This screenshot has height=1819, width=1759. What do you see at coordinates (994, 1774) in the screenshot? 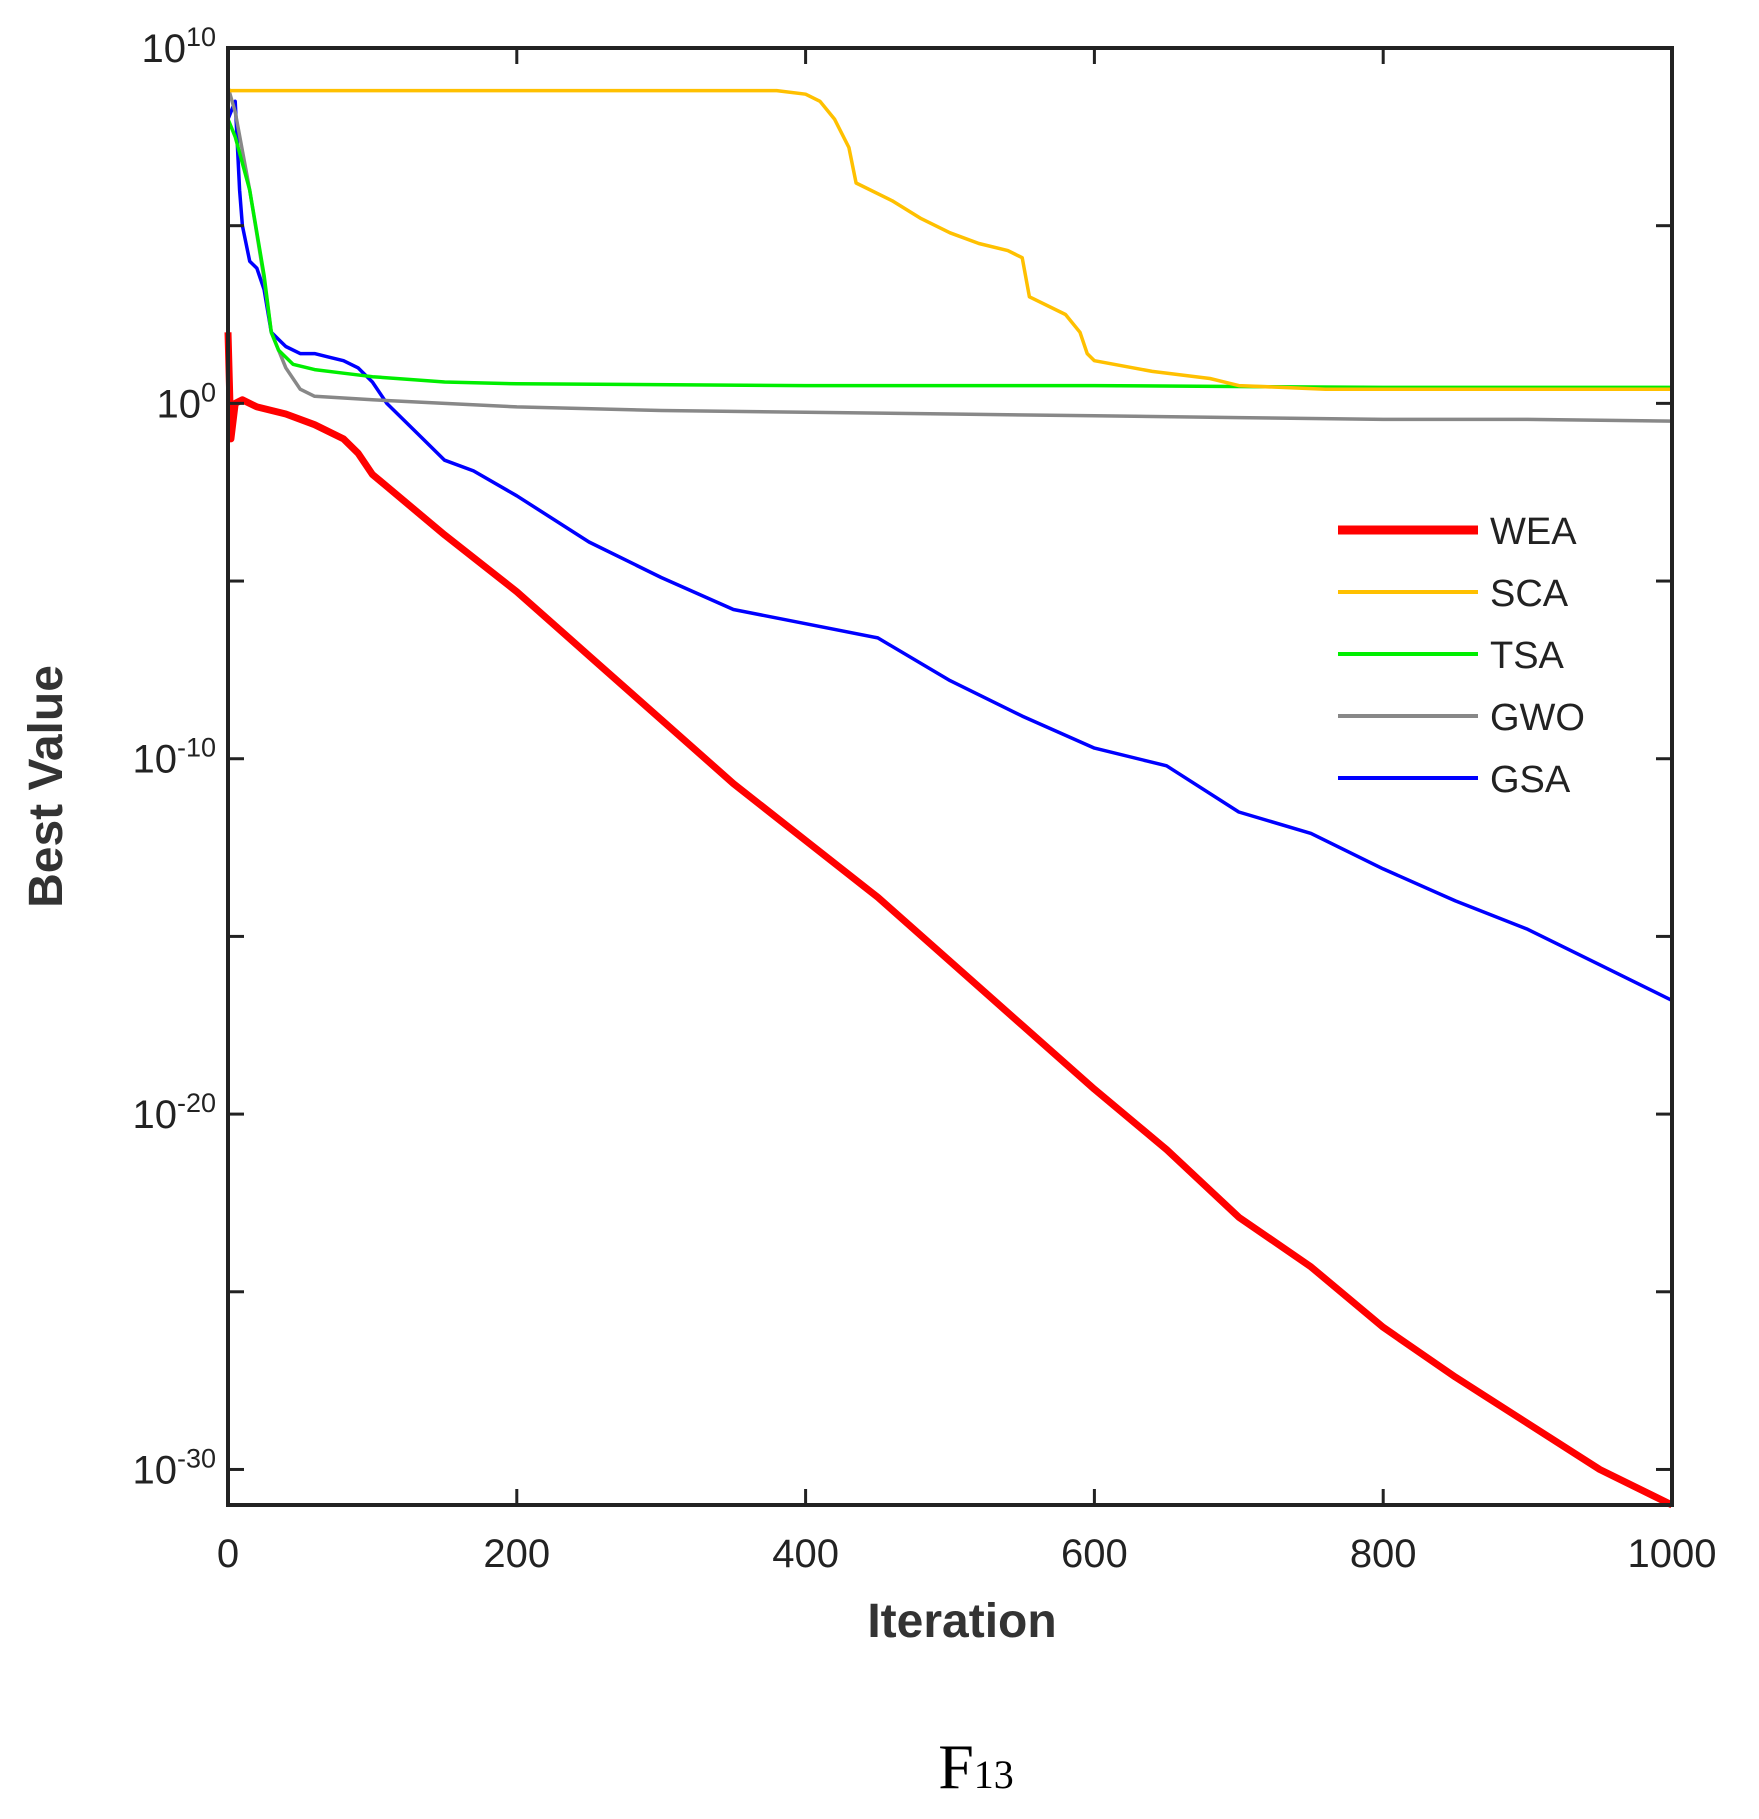
I see `caption-subscript: 13` at bounding box center [994, 1774].